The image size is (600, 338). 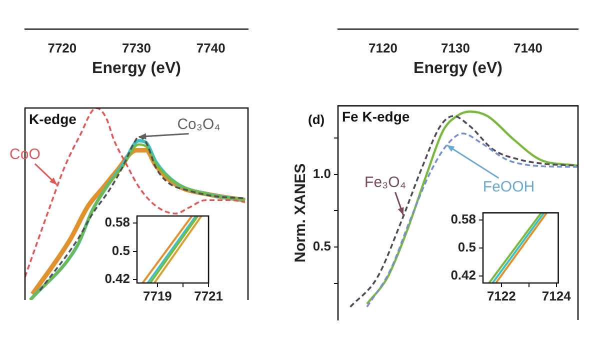 What do you see at coordinates (508, 187) in the screenshot?
I see `annotation: FeOOH` at bounding box center [508, 187].